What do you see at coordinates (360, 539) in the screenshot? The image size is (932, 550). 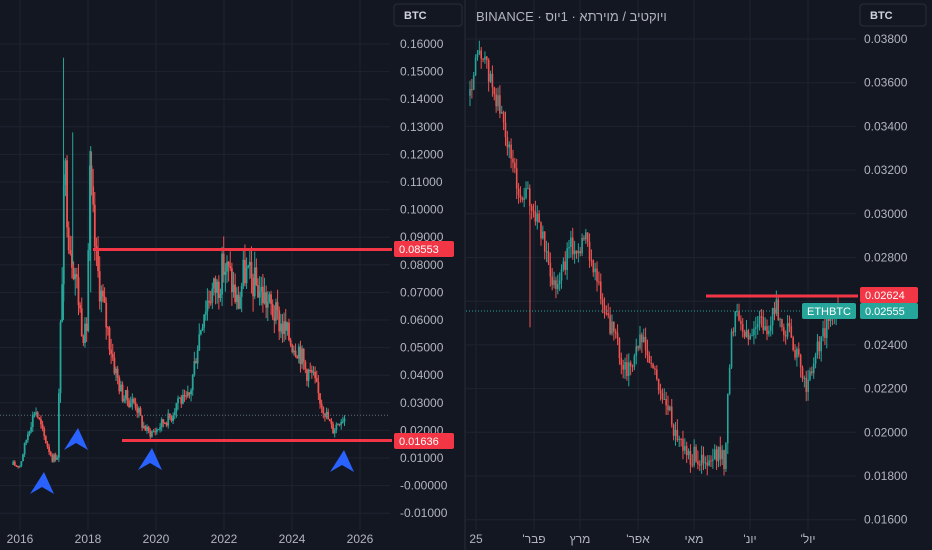 I see `left-year-tick: 2026` at bounding box center [360, 539].